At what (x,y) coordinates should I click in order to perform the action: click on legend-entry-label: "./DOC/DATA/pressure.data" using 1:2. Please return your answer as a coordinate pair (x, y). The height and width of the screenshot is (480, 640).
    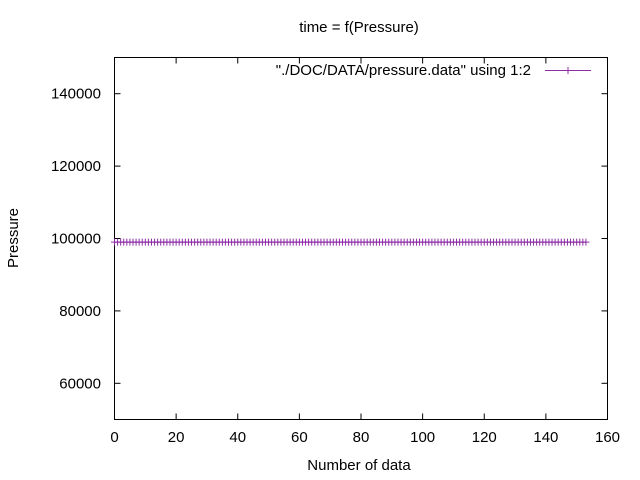
    Looking at the image, I should click on (403, 70).